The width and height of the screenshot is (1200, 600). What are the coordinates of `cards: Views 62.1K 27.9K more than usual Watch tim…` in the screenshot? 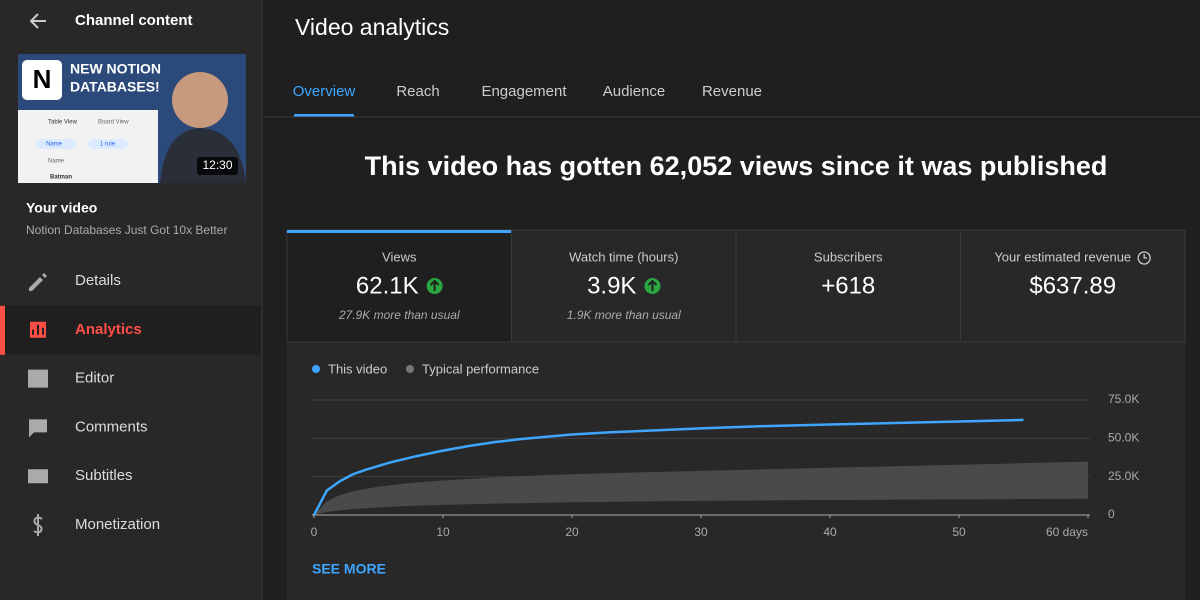 It's located at (736, 286).